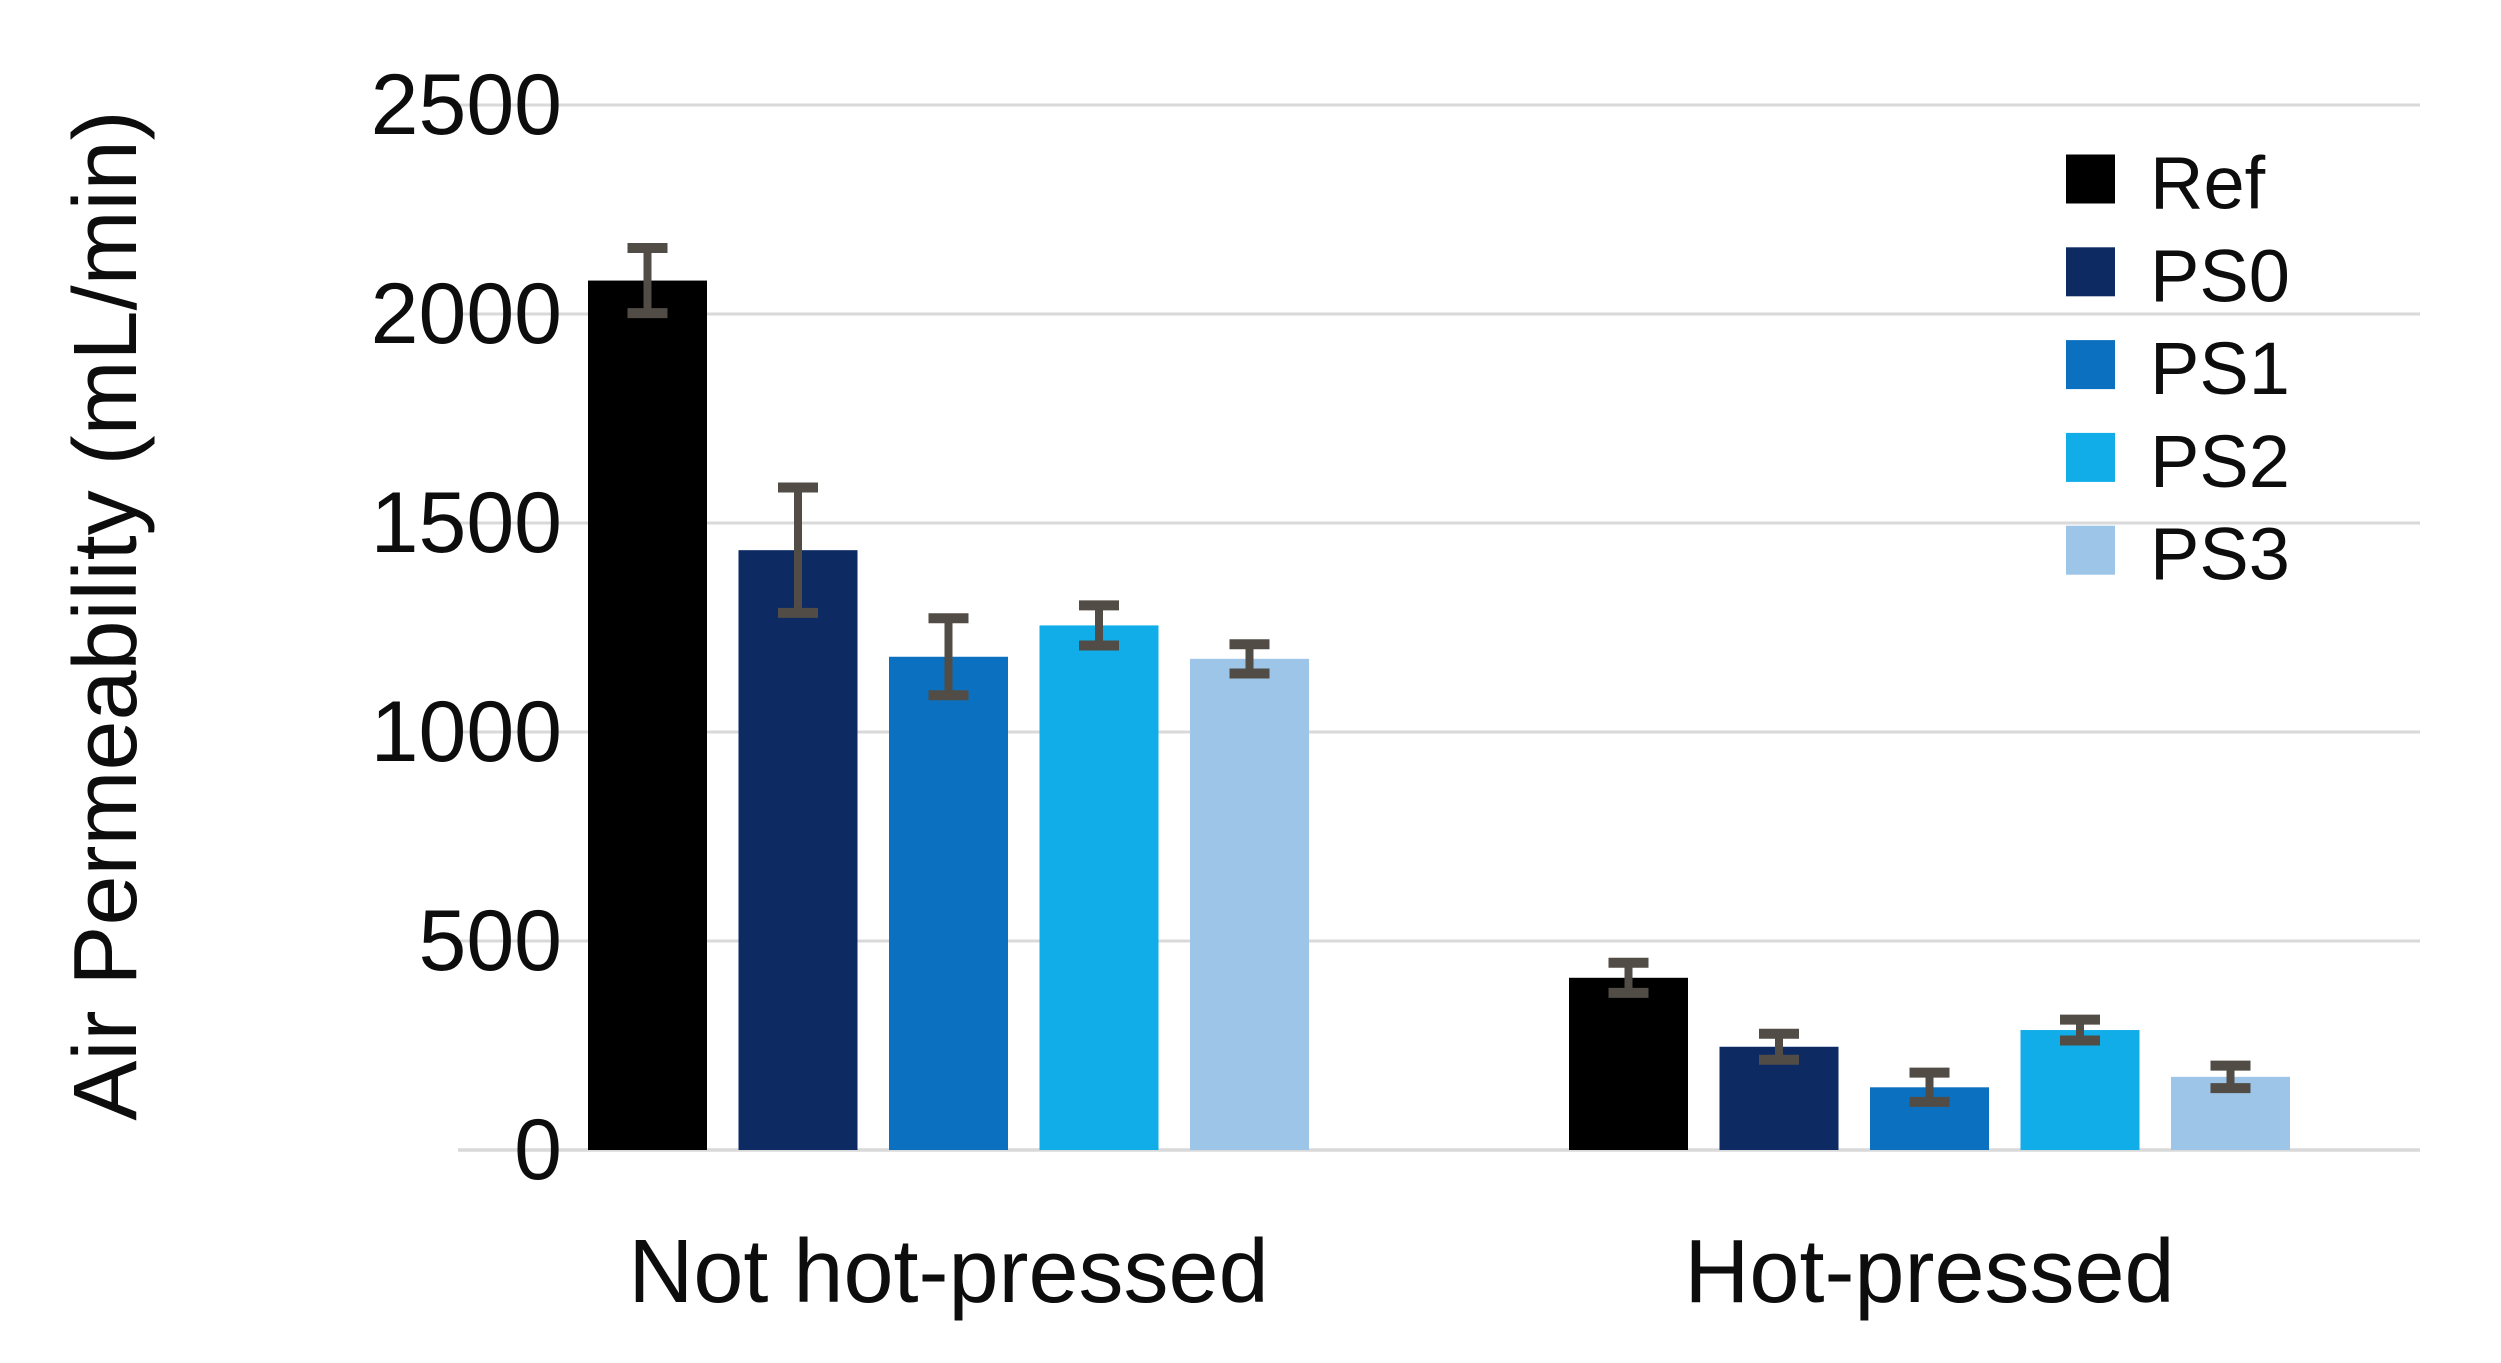  What do you see at coordinates (2220, 275) in the screenshot?
I see `legend-label-ps0: PS0` at bounding box center [2220, 275].